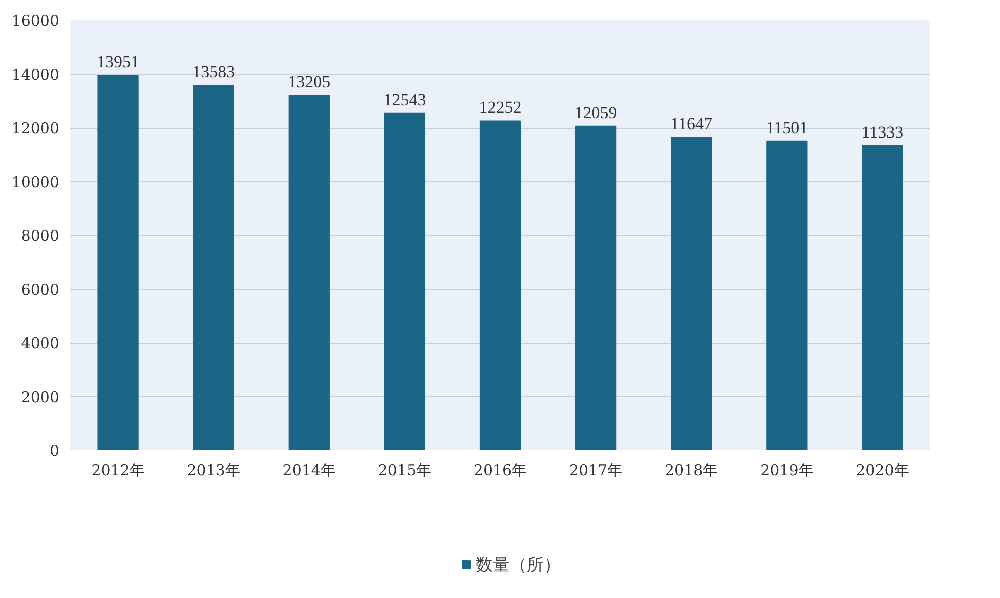 This screenshot has height=598, width=1000. I want to click on x-tick-label: 2020年, so click(883, 471).